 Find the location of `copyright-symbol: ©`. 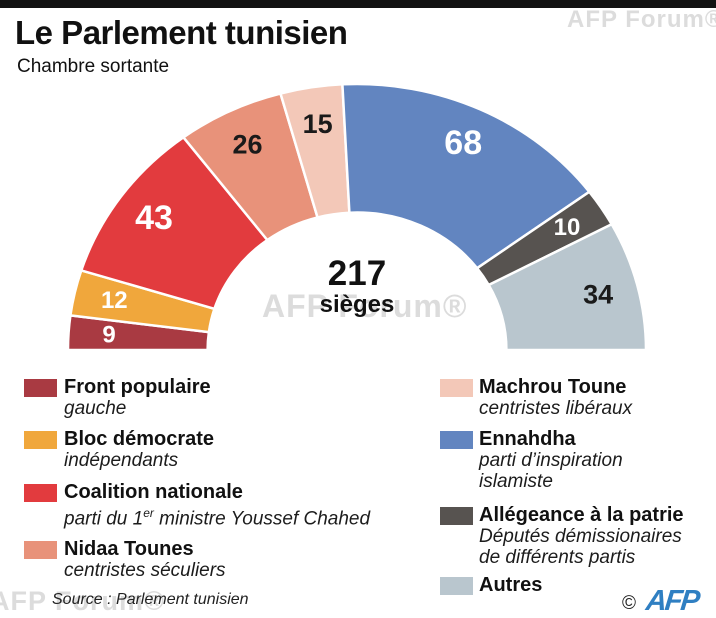

copyright-symbol: © is located at coordinates (629, 603).